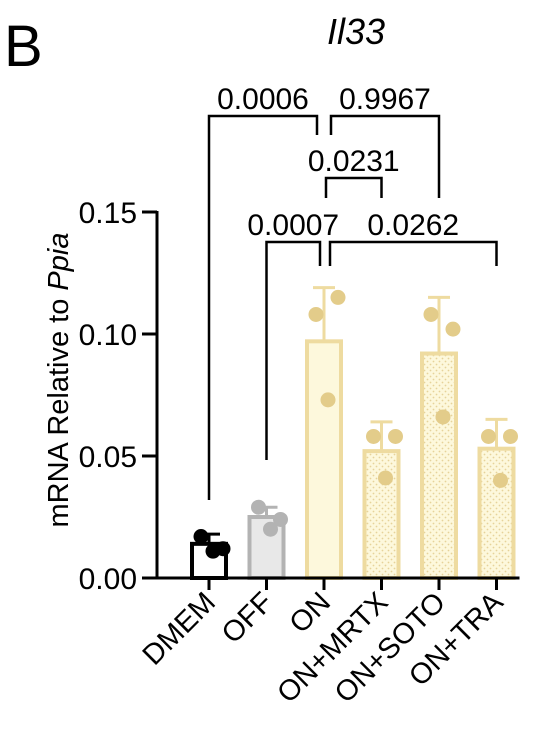 This screenshot has width=549, height=740. What do you see at coordinates (248, 618) in the screenshot?
I see `x-tick-label: OFF` at bounding box center [248, 618].